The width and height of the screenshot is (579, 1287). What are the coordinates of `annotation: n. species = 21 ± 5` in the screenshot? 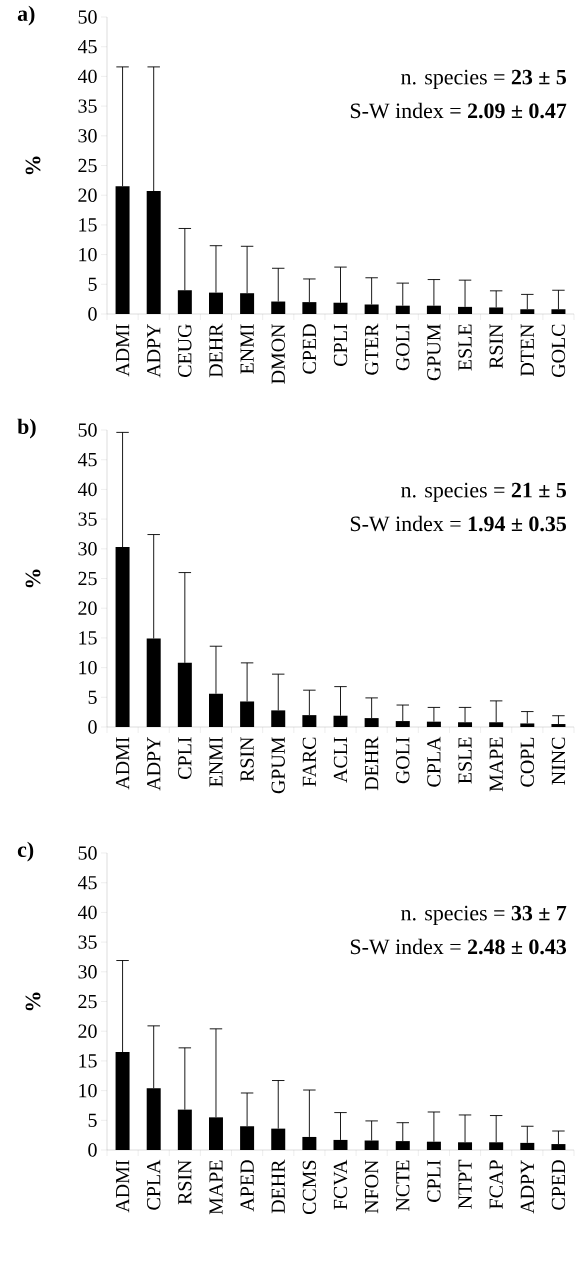 It's located at (483, 492).